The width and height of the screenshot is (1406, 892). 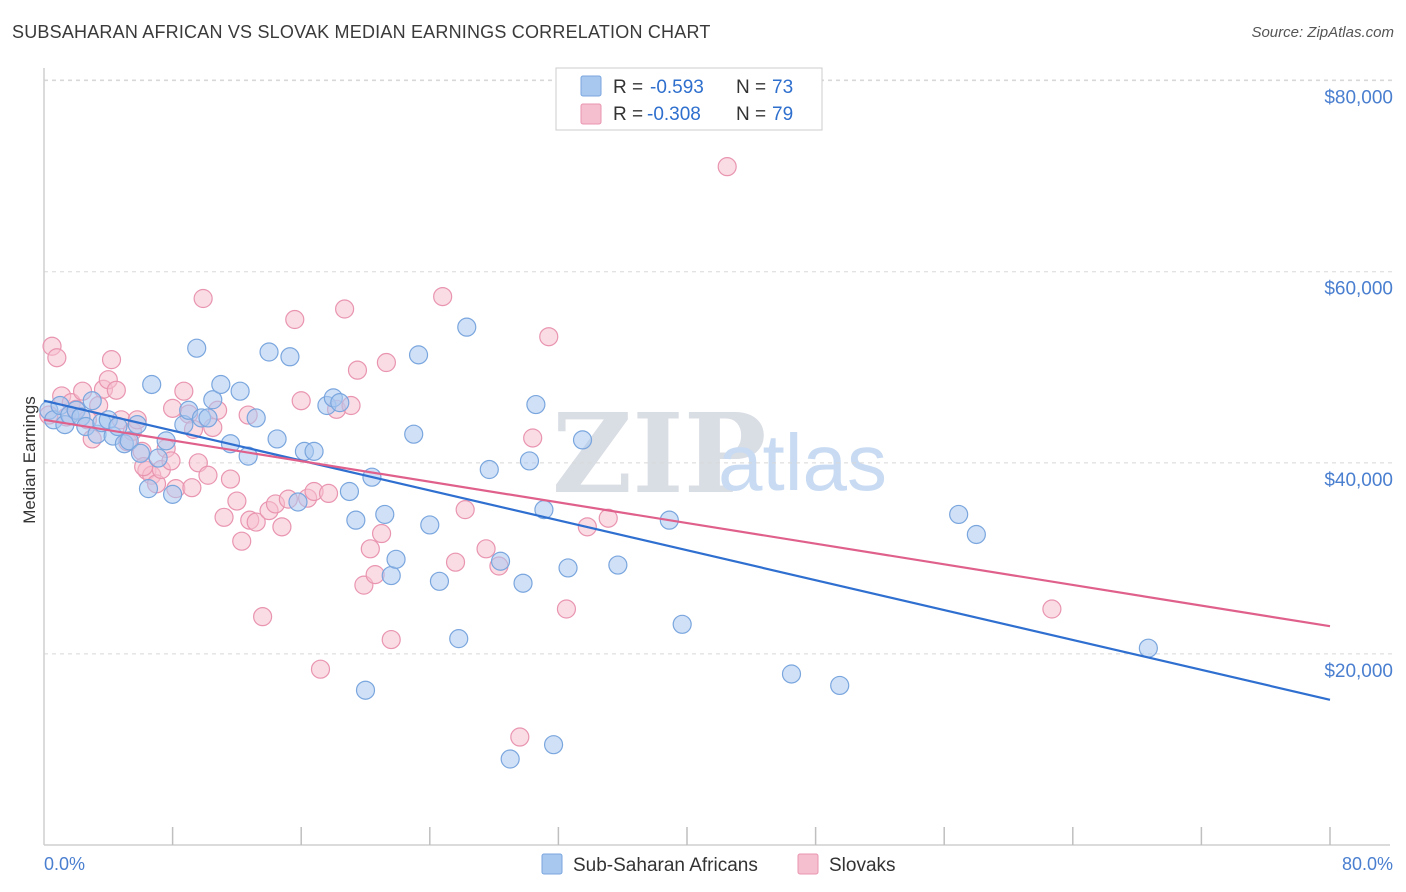 What do you see at coordinates (674, 114) in the screenshot?
I see `legend-r-value-pink: -0.308` at bounding box center [674, 114].